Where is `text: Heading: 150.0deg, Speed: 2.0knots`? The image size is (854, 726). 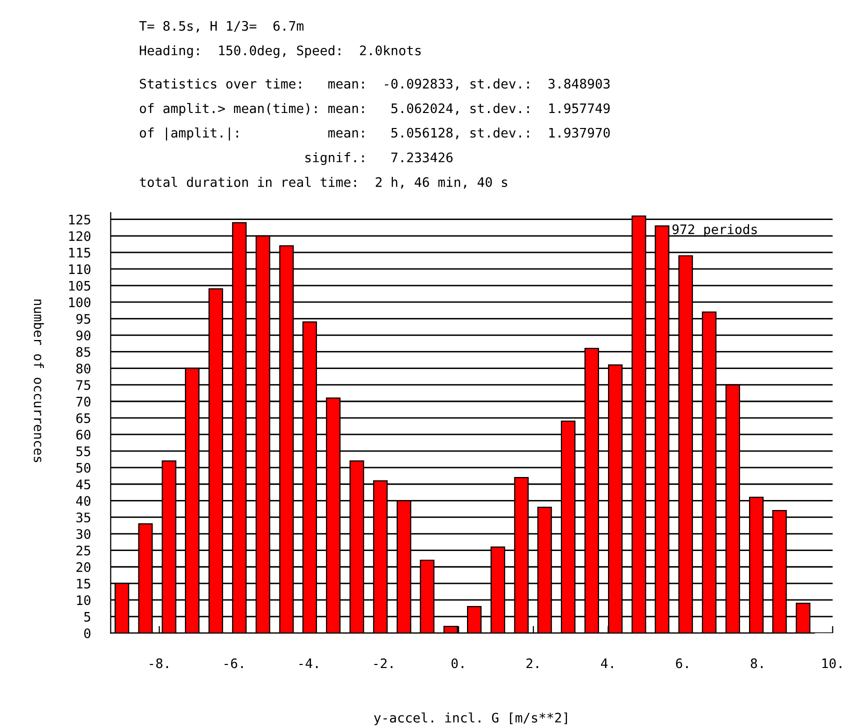
text: Heading: 150.0deg, Speed: 2.0knots is located at coordinates (280, 51).